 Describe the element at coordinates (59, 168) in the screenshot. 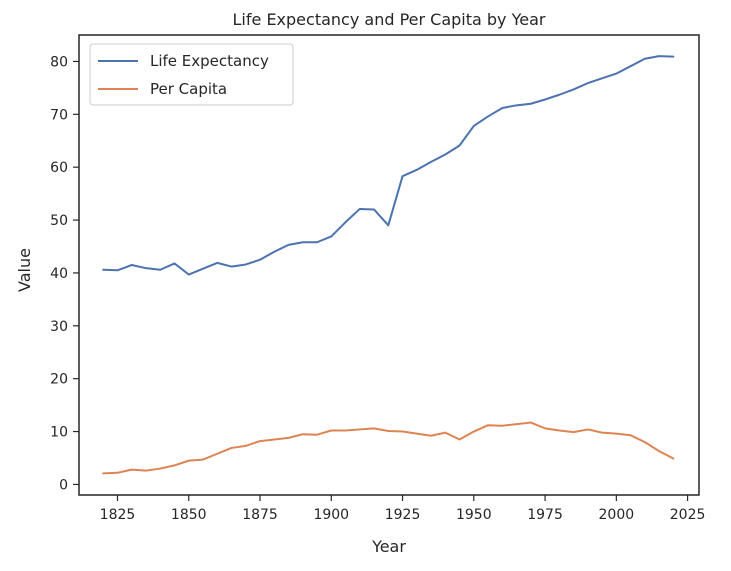

I see `y-tick-label: 60` at that location.